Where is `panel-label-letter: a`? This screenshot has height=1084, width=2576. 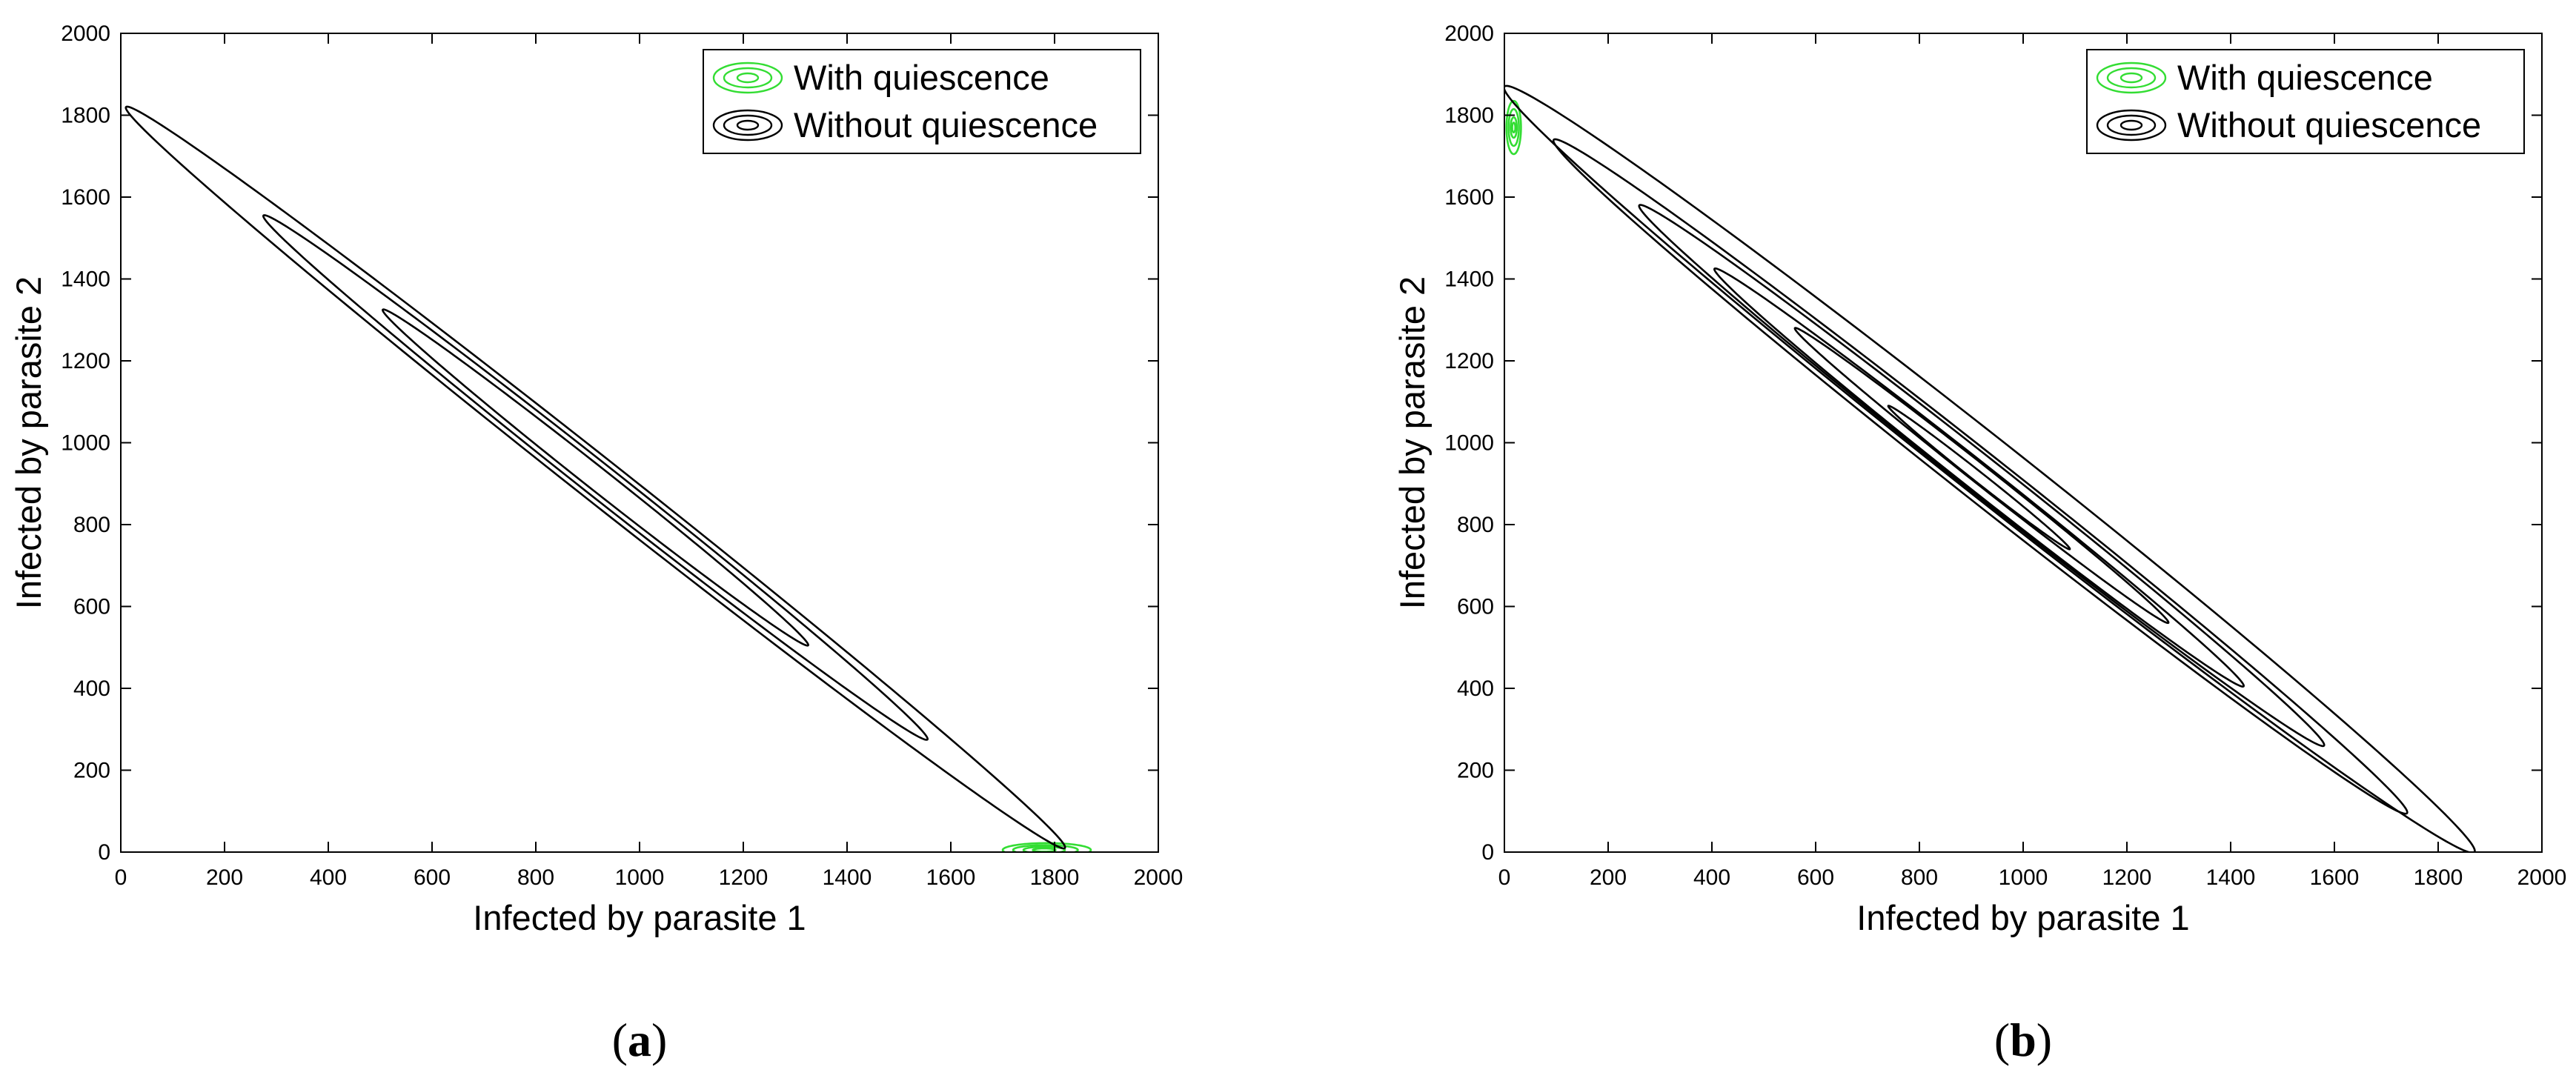 panel-label-letter: a is located at coordinates (639, 1040).